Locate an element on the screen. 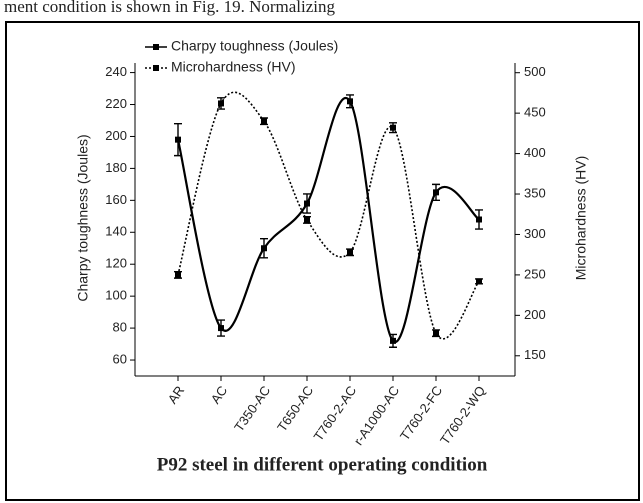 This screenshot has width=643, height=503. x-tick-label: AC is located at coordinates (219, 394).